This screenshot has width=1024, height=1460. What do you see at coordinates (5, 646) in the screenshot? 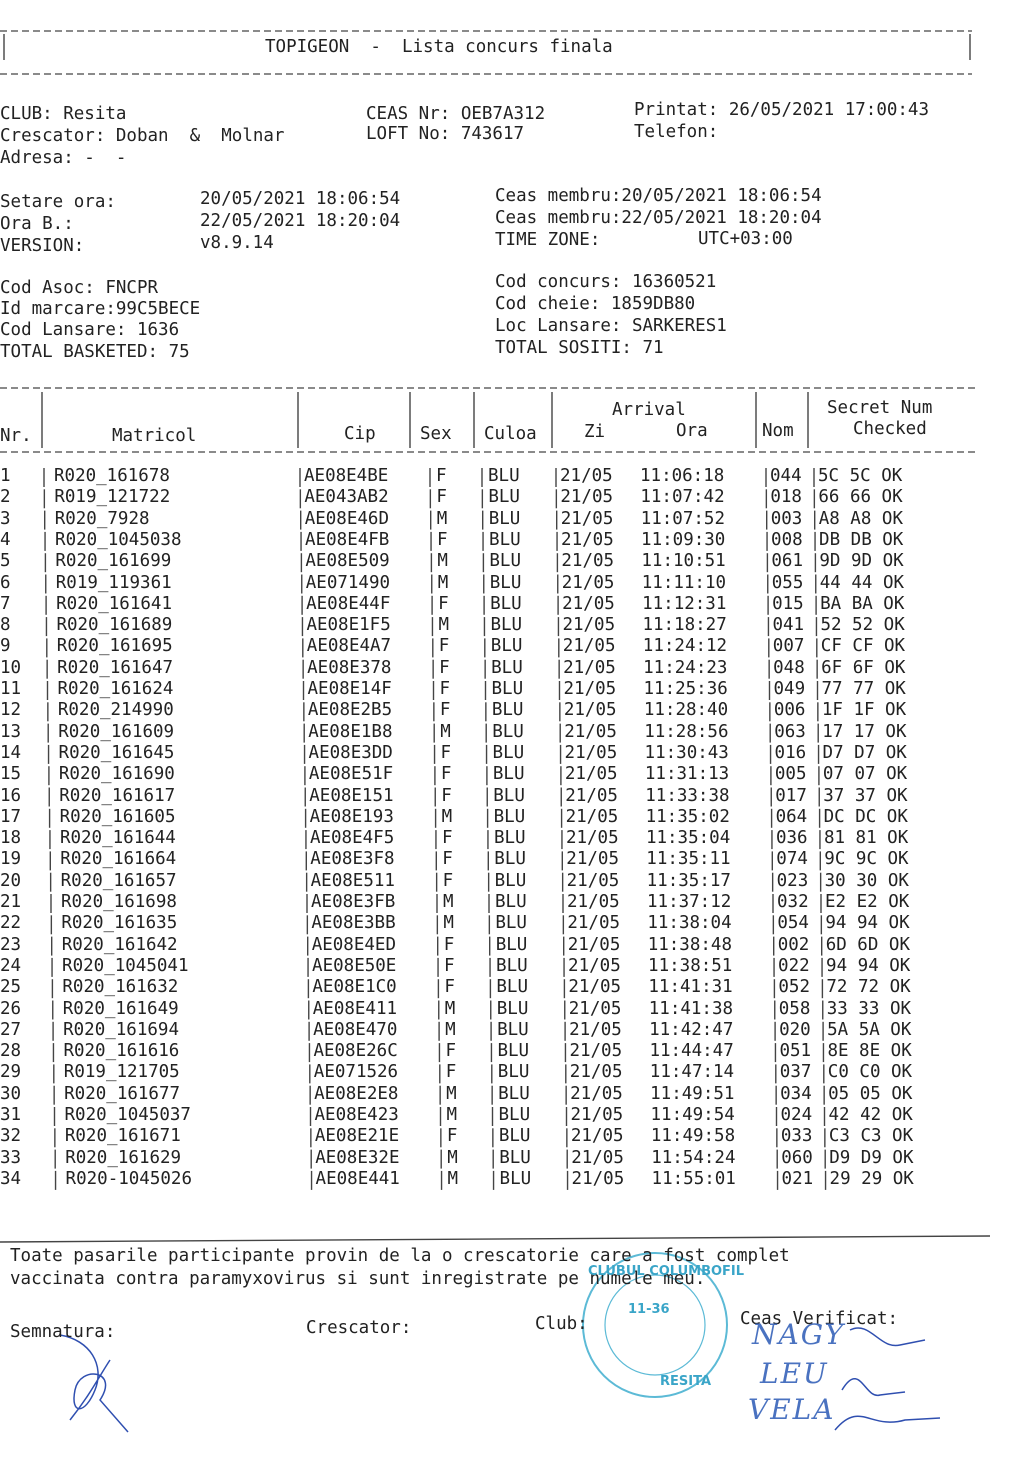
I see `table-cell: 9` at bounding box center [5, 646].